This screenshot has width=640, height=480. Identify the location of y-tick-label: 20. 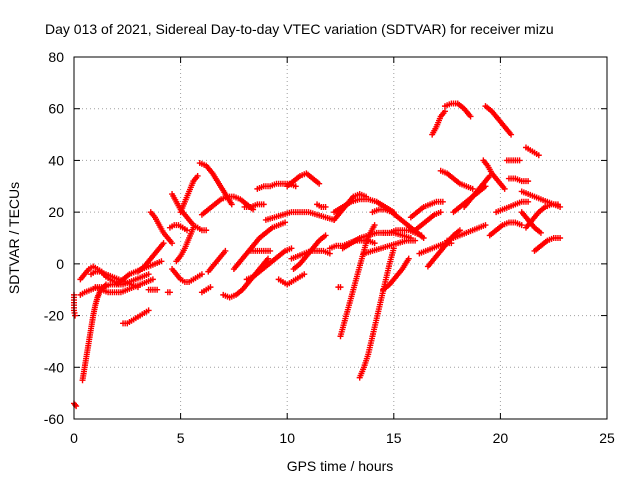
(56, 212).